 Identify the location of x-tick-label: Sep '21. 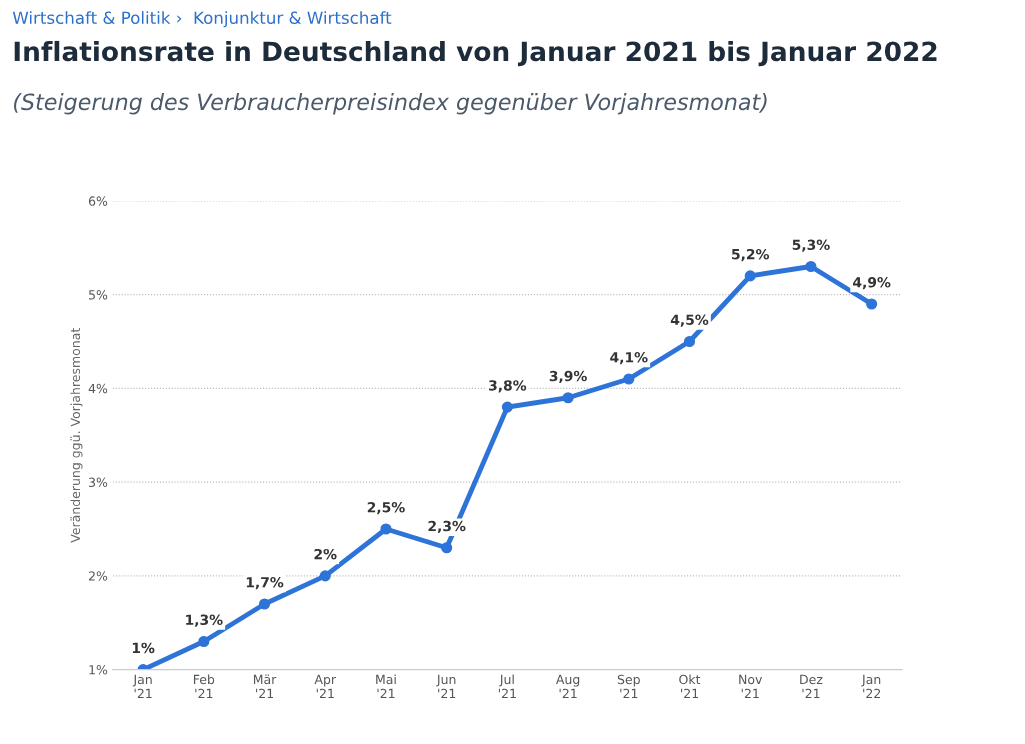
(628, 686).